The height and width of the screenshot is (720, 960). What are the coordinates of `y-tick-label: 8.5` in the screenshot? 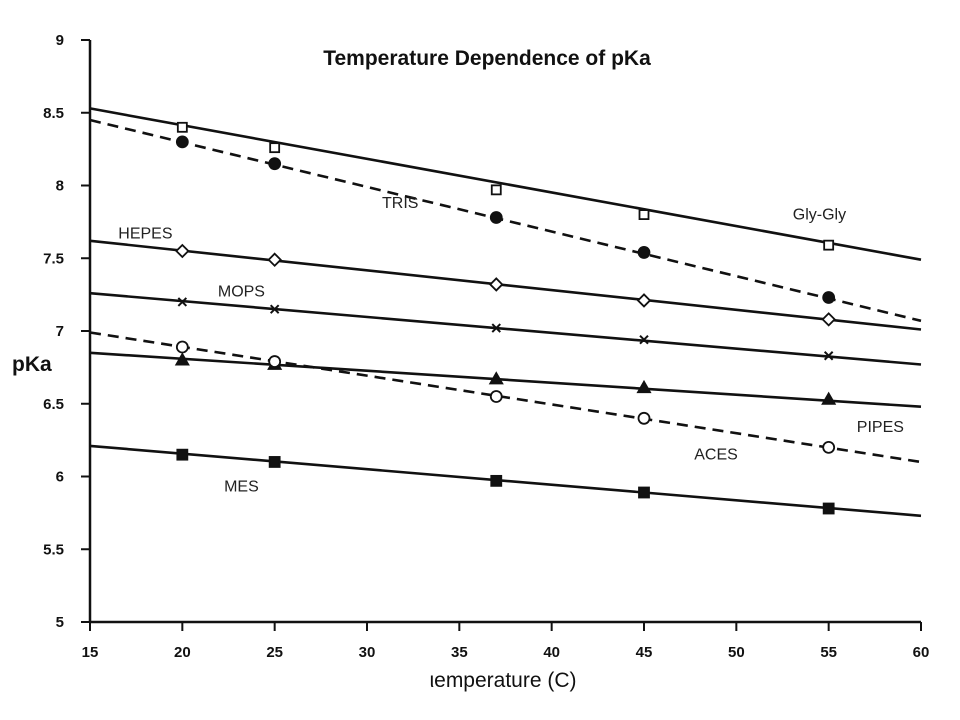 It's located at (53, 113).